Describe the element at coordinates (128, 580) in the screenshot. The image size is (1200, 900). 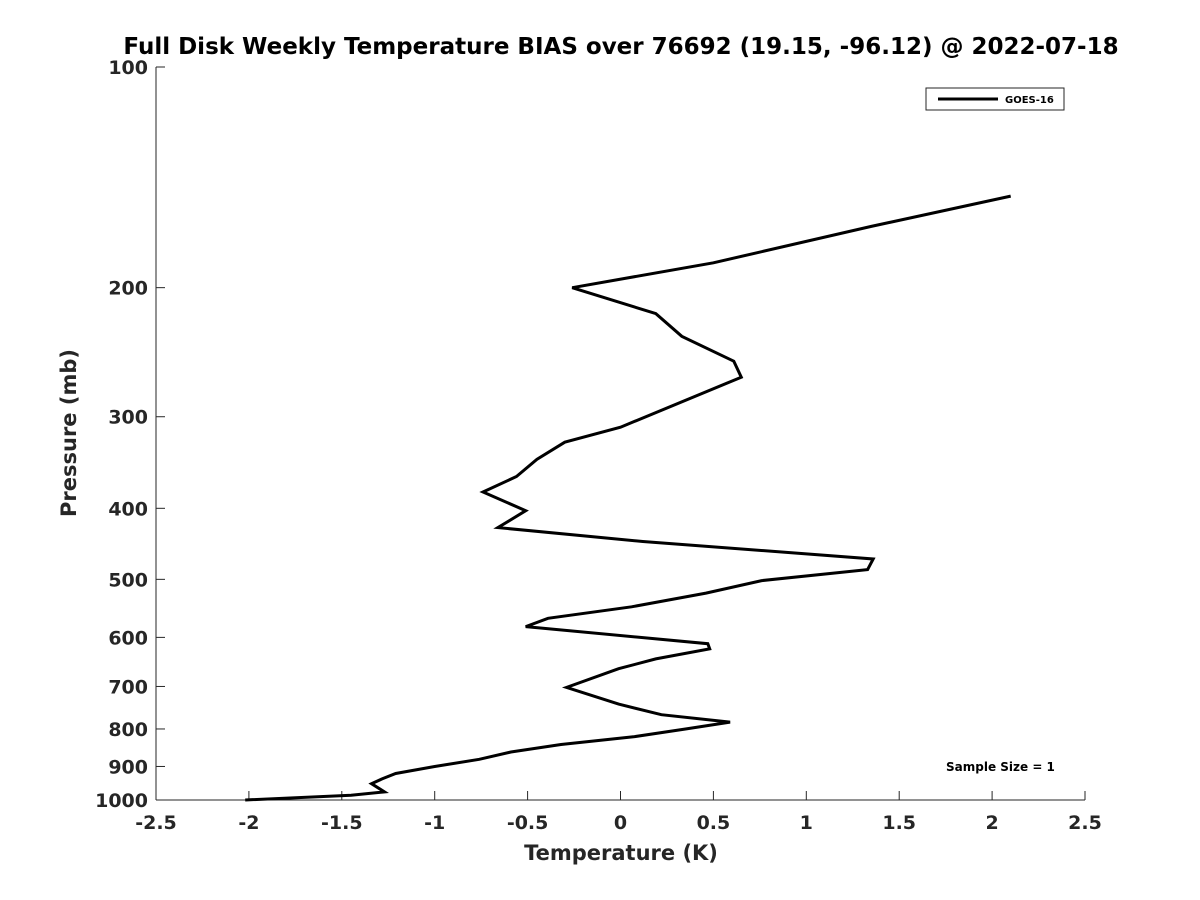
I see `y-tick-label: 500` at that location.